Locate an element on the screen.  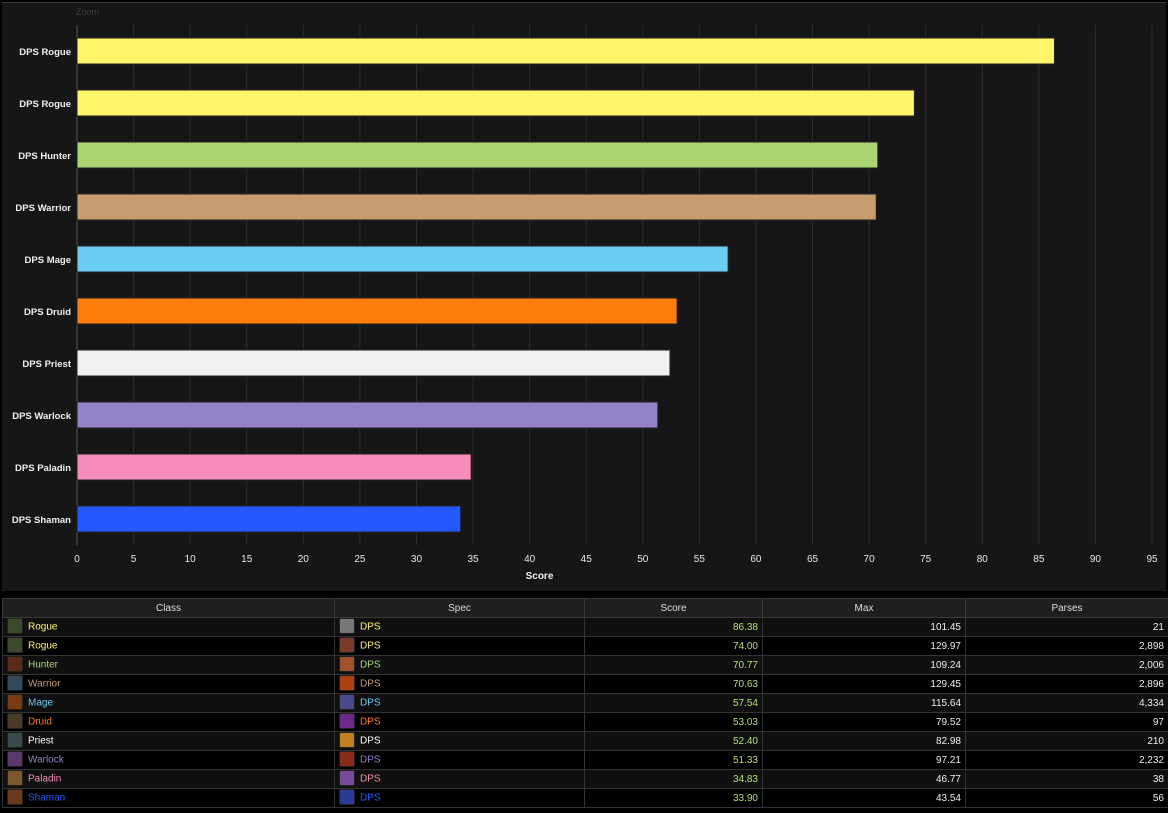
class-cell: Priest is located at coordinates (168, 741).